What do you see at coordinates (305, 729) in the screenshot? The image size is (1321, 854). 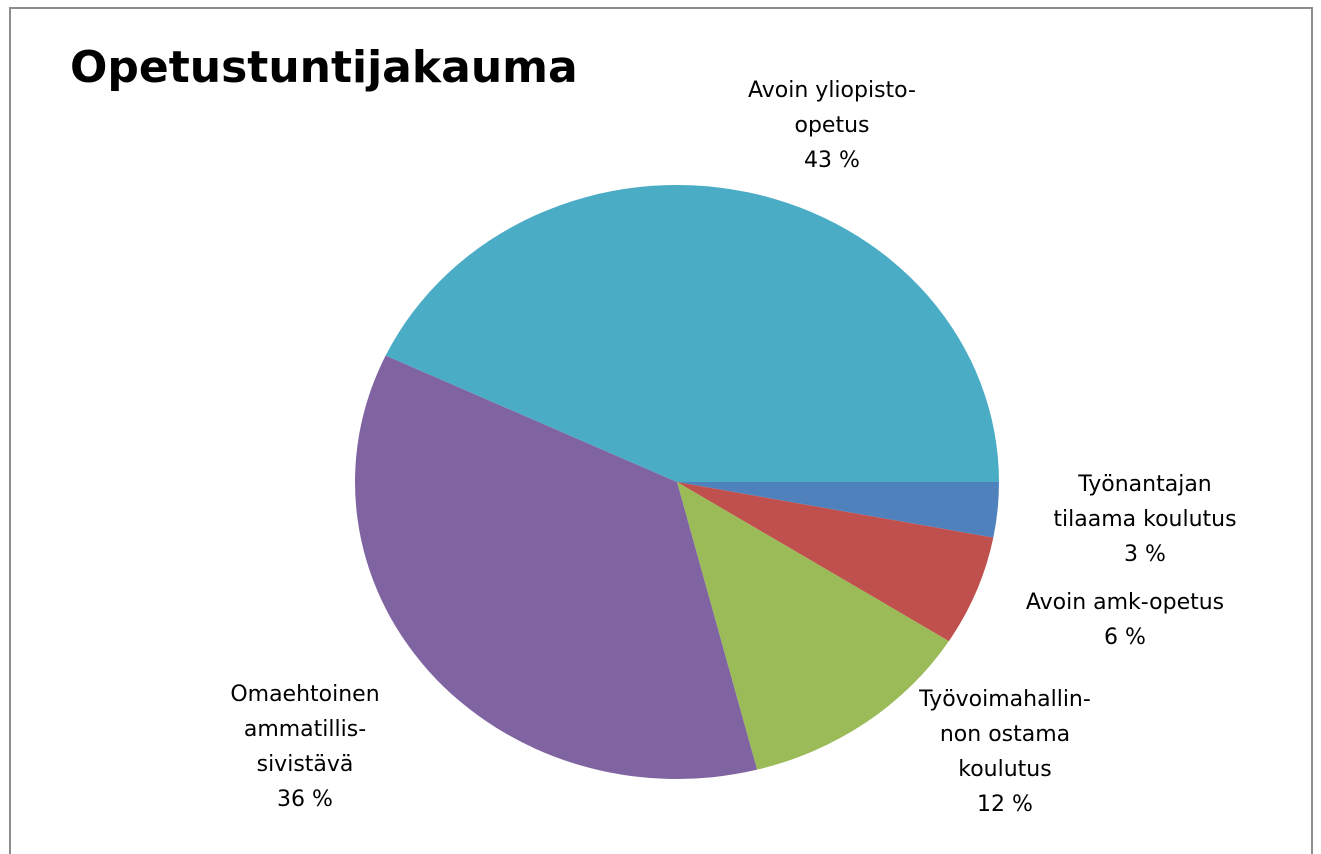 I see `category-label: Omaehtoinen ammatillis- sivistävä` at bounding box center [305, 729].